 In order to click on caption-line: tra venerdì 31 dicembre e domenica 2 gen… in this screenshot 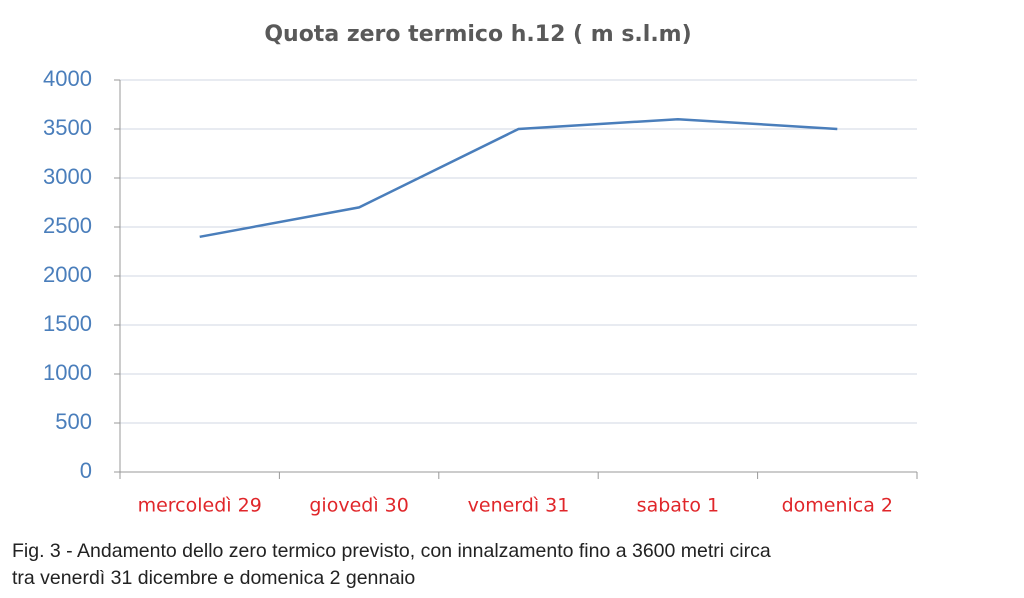, I will do `click(213, 578)`.